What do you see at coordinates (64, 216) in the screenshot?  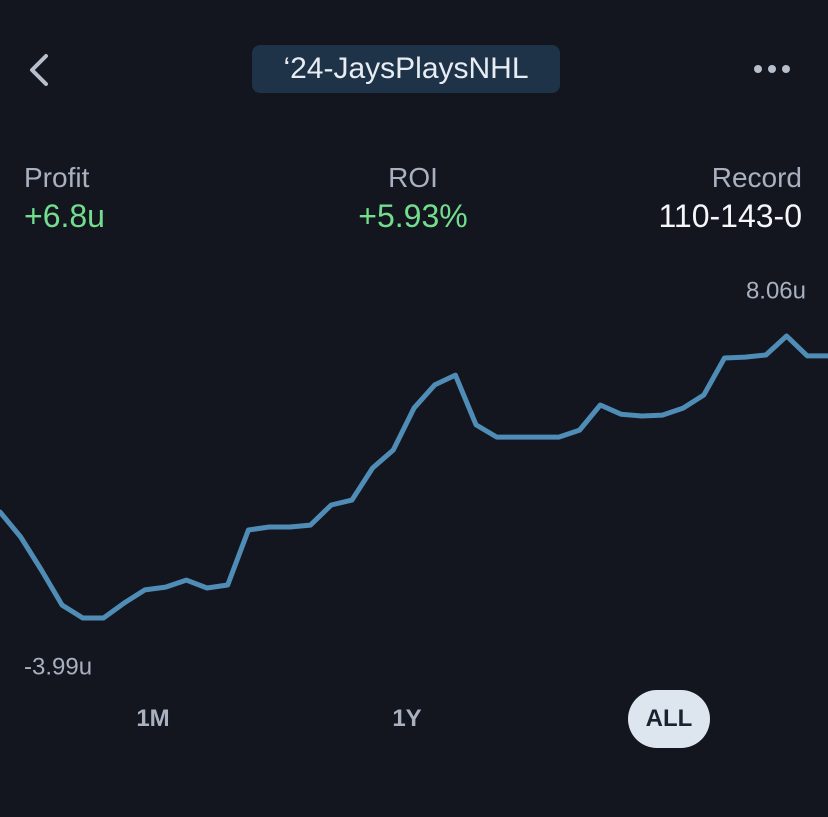 I see `stat-value: +6.8u` at bounding box center [64, 216].